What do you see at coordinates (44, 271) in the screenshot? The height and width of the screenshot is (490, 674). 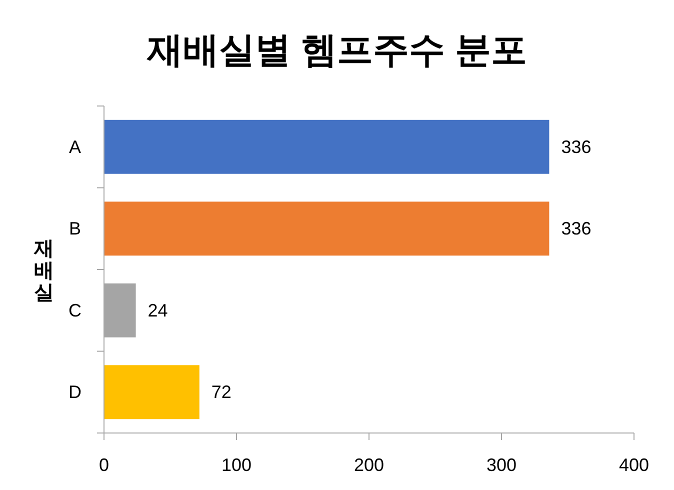 I see `ylabel: 재배실` at bounding box center [44, 271].